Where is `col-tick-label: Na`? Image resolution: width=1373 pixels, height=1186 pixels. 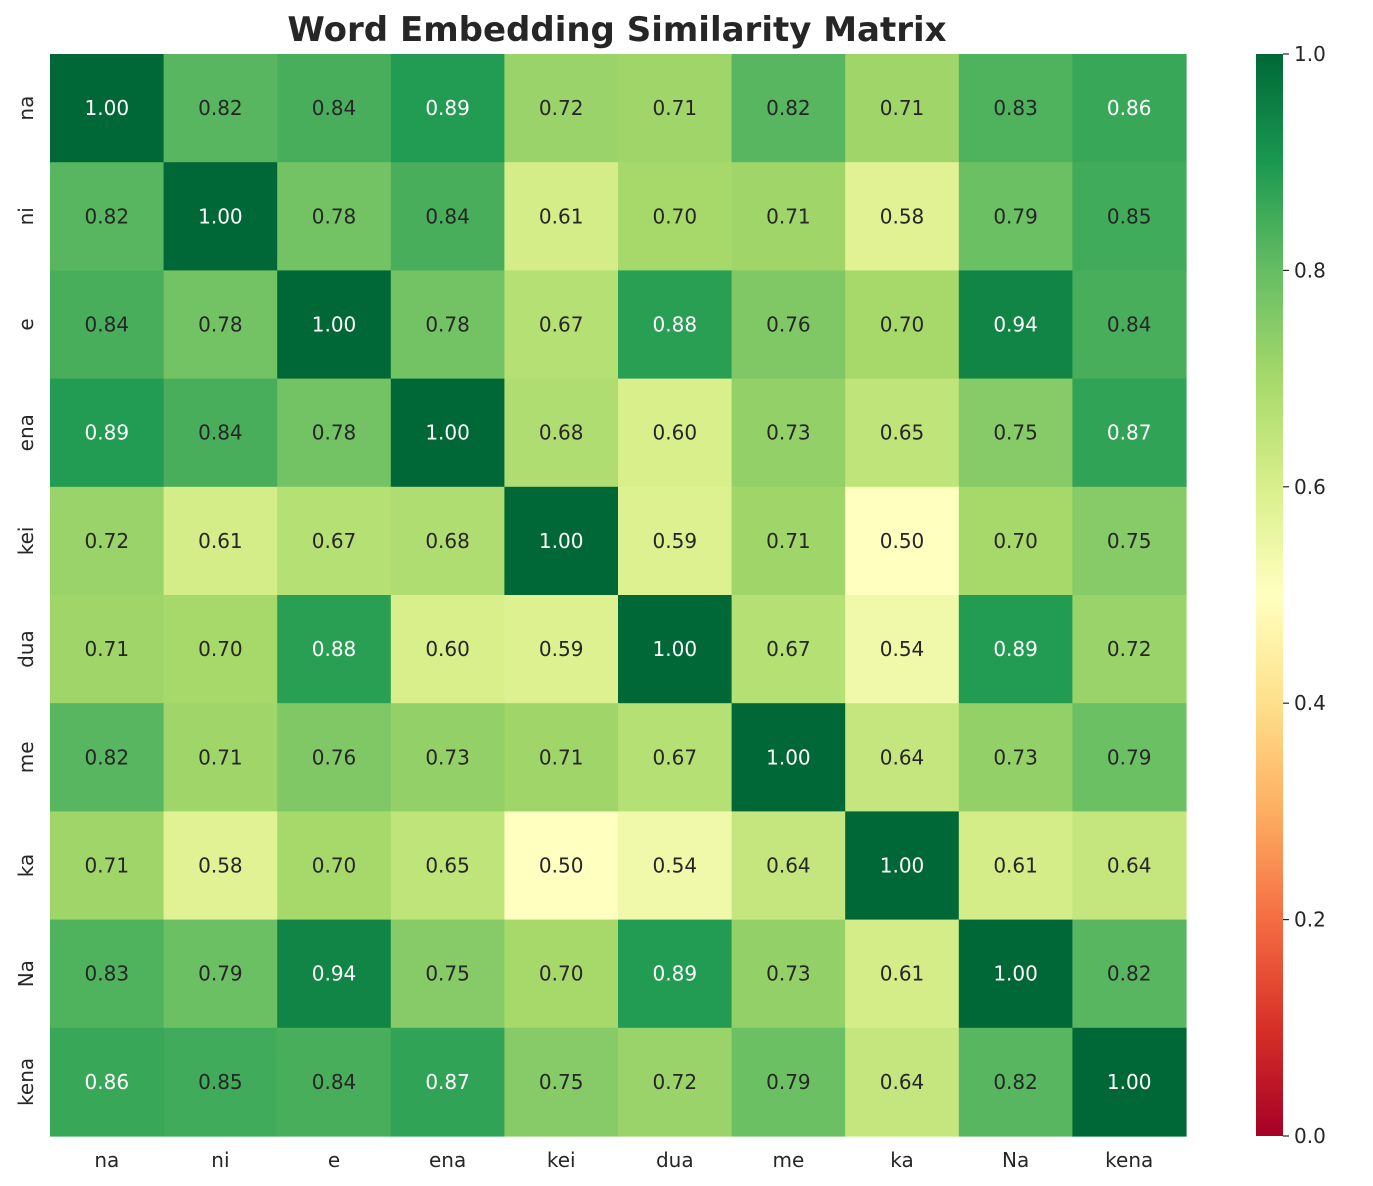 col-tick-label: Na is located at coordinates (1015, 1160).